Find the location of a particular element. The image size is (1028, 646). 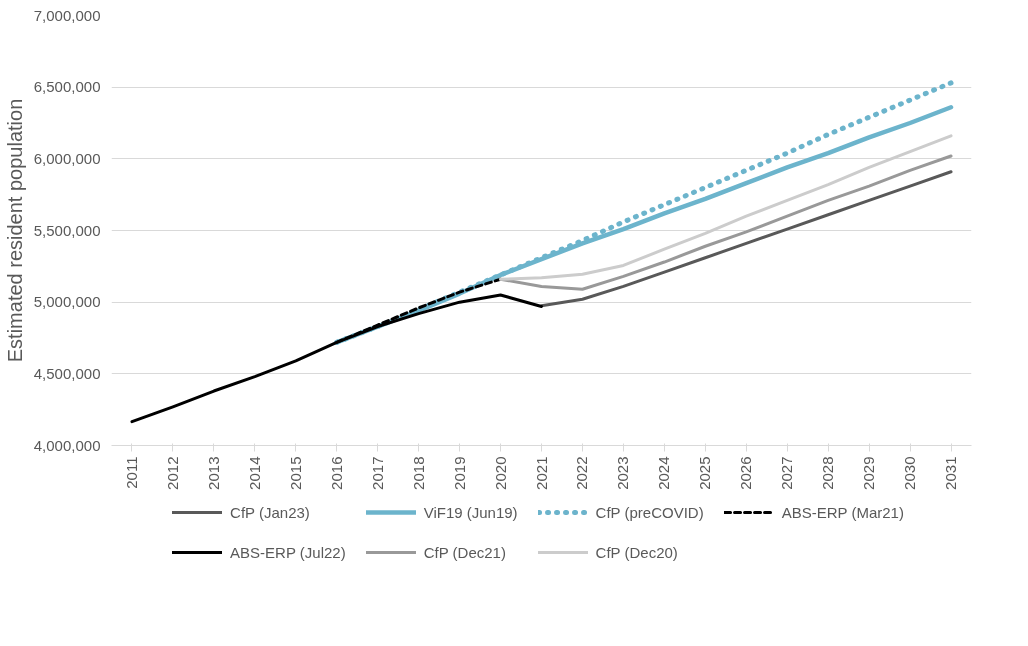

legend-label: ABS-ERP (Mar21) is located at coordinates (842, 512).